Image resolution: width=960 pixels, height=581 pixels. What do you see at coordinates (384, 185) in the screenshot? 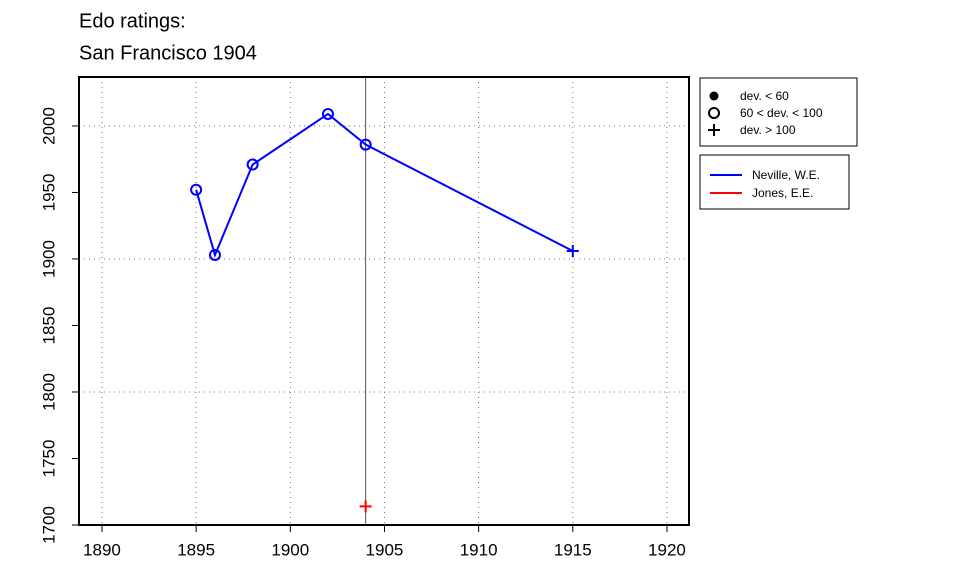
I see `series-line` at bounding box center [384, 185].